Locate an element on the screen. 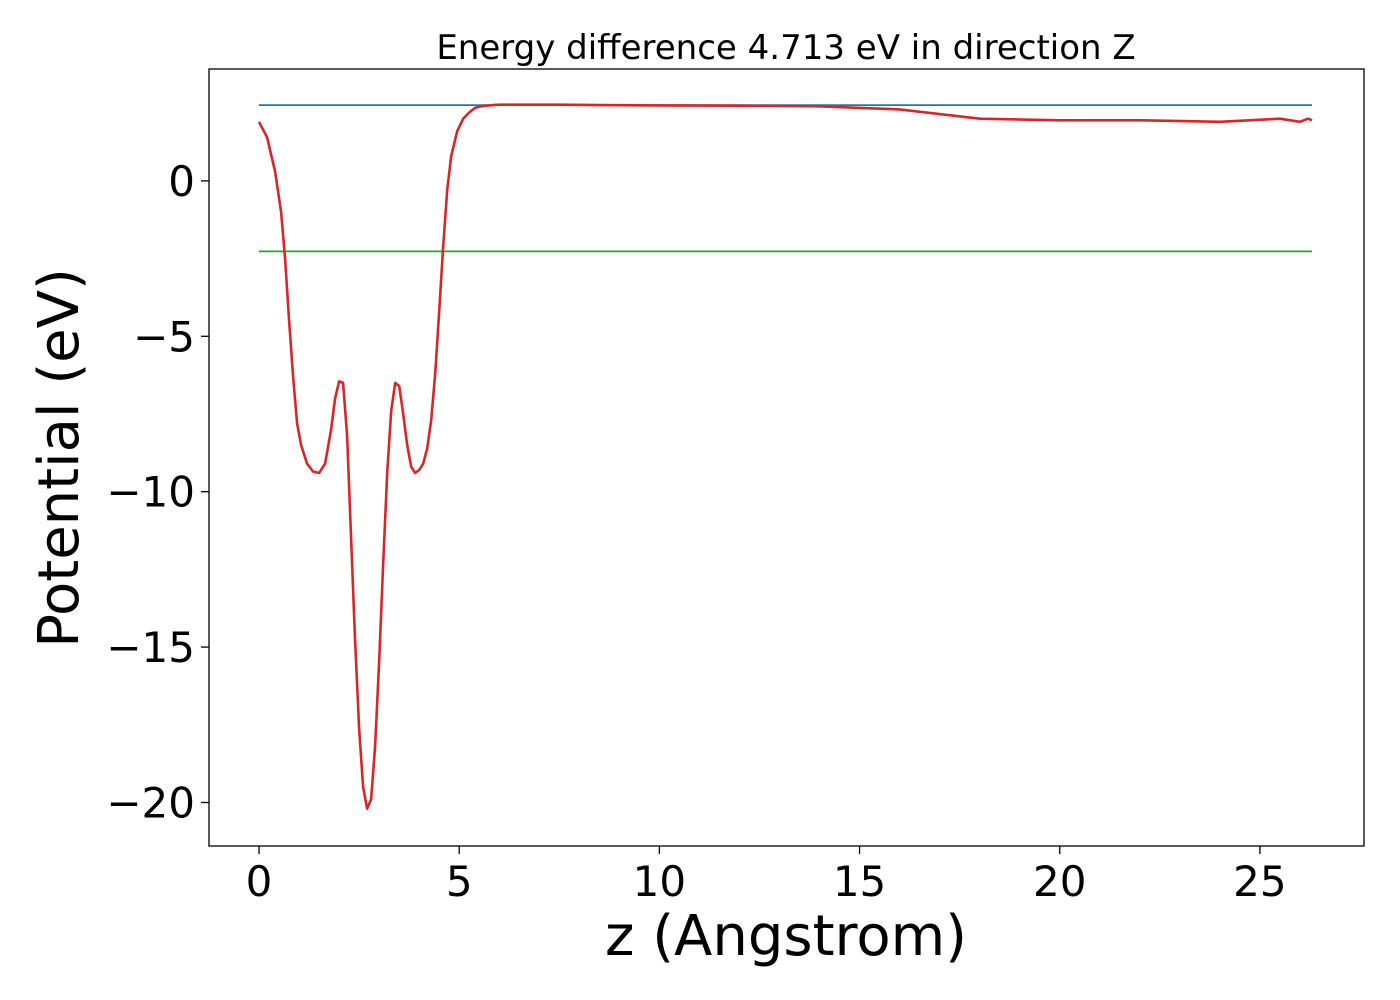 The image size is (1400, 1000). x-axis-label: z (Angstrom) is located at coordinates (786, 936).